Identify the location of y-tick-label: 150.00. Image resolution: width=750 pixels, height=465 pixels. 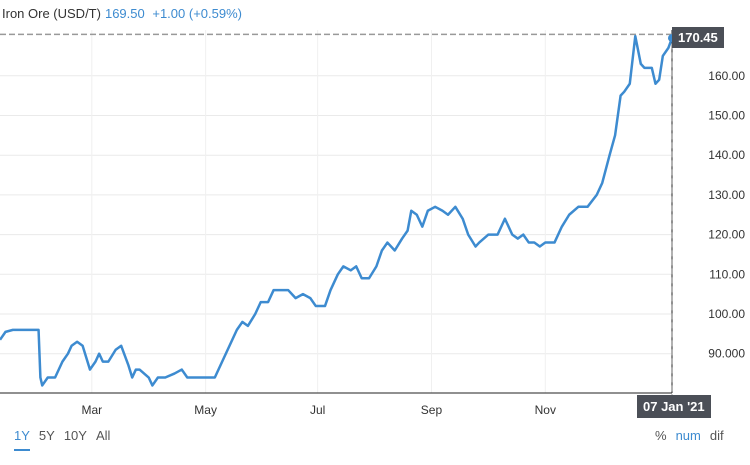
(726, 116).